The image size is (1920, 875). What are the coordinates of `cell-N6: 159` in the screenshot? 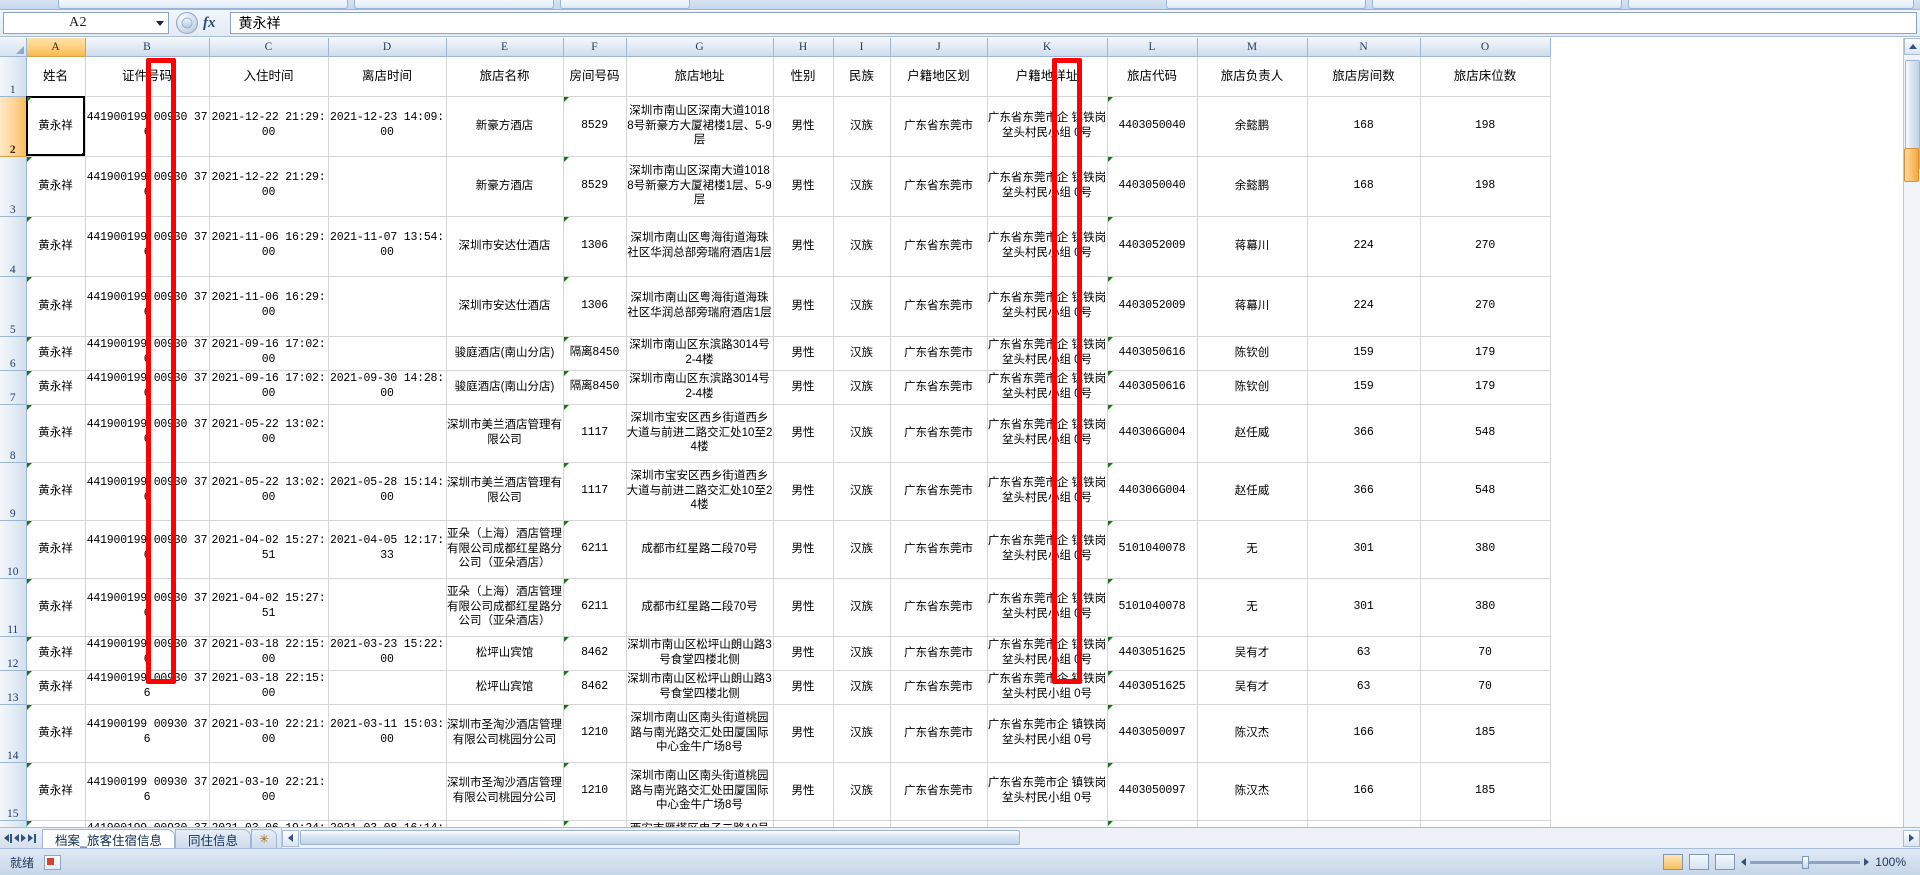 It's located at (1364, 353).